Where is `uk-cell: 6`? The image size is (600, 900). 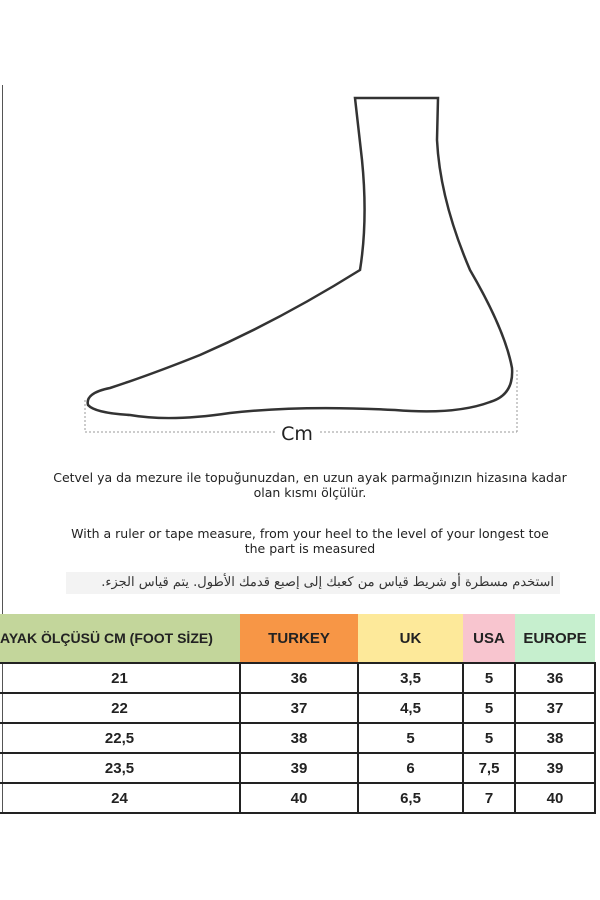 uk-cell: 6 is located at coordinates (410, 768).